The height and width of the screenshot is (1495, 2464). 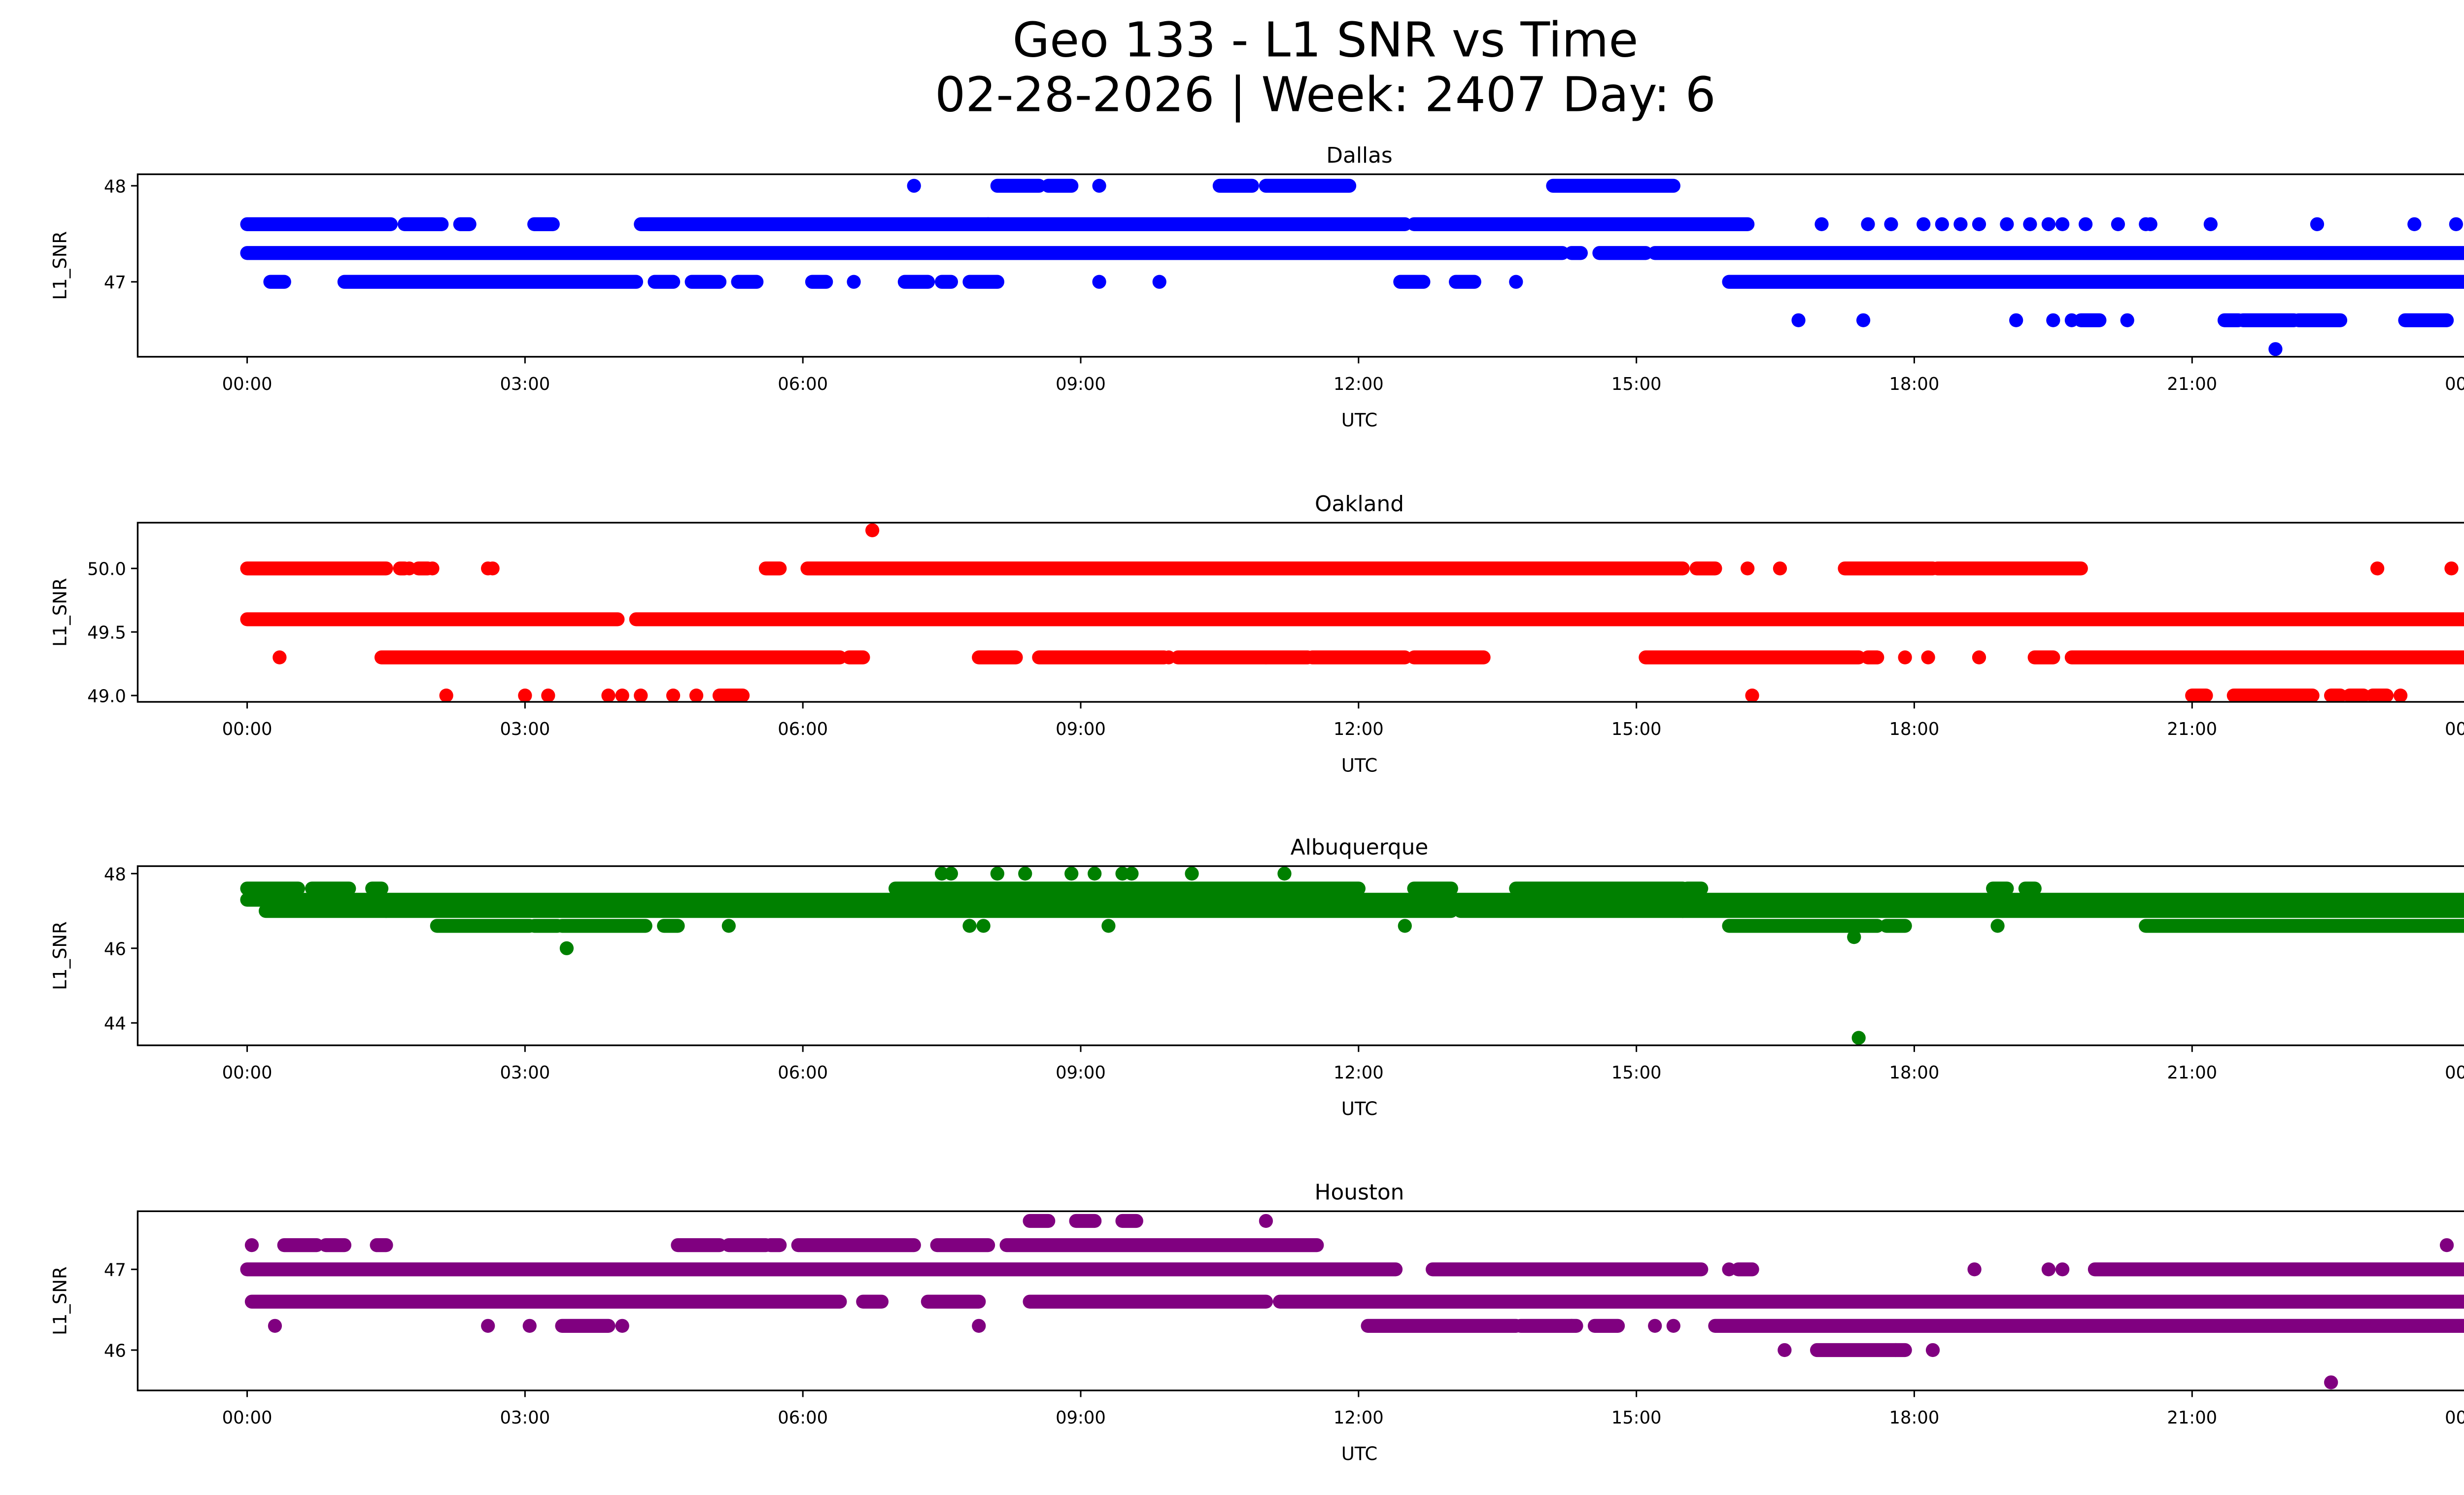 I want to click on x-tick-label: 21:00, so click(x=2192, y=729).